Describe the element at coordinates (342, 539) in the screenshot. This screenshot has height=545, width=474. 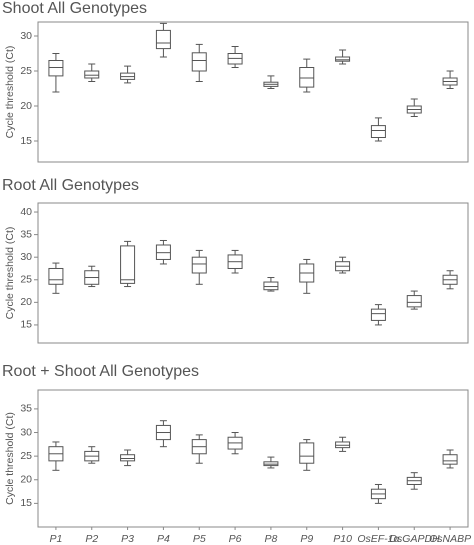
I see `x-tick-label: P10` at that location.